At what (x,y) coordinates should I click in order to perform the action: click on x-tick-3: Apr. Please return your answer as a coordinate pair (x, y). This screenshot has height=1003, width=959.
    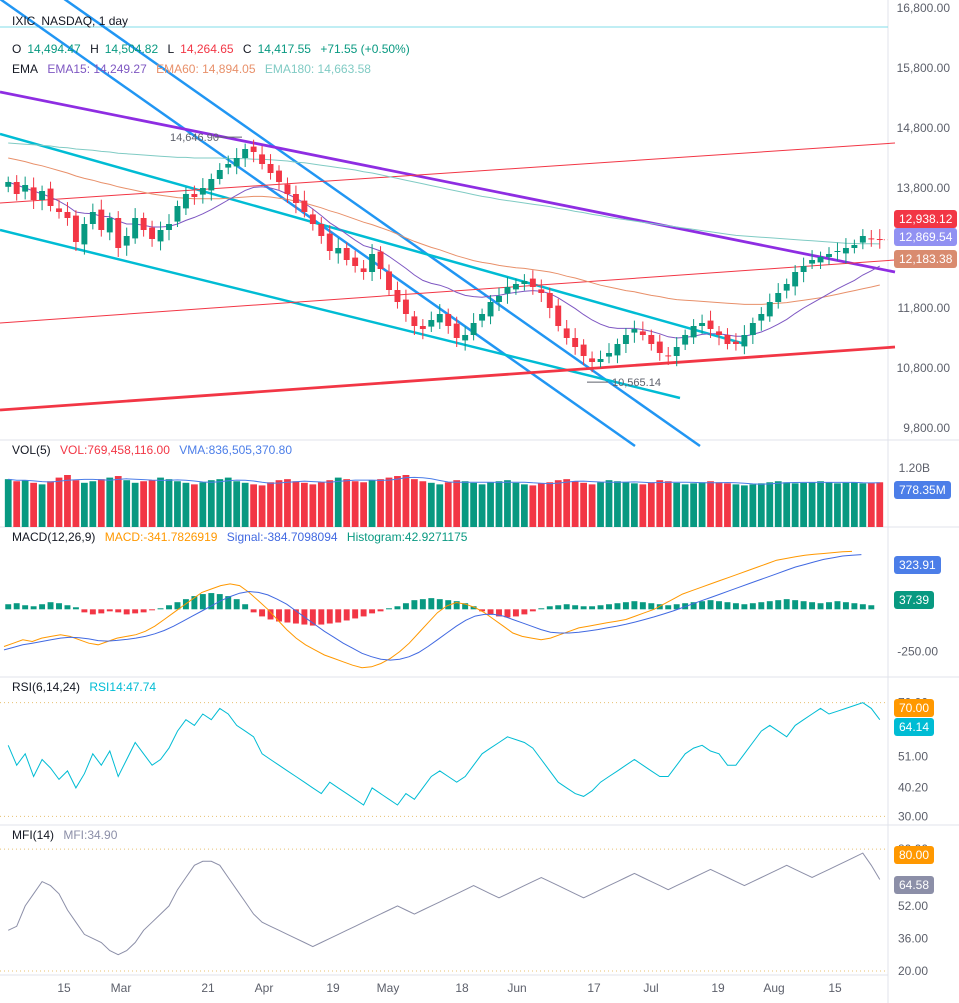
    Looking at the image, I should click on (264, 988).